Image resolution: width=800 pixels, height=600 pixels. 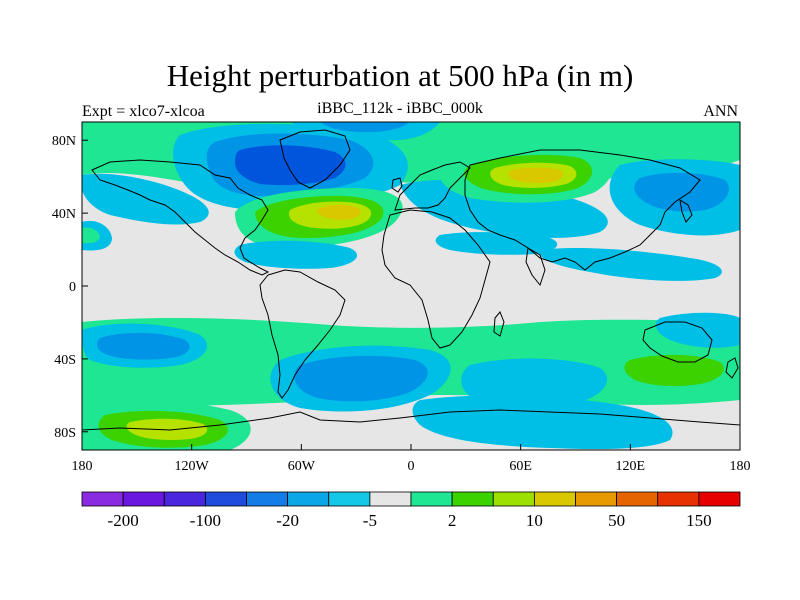 I want to click on colorbar-label: -20, so click(x=287, y=520).